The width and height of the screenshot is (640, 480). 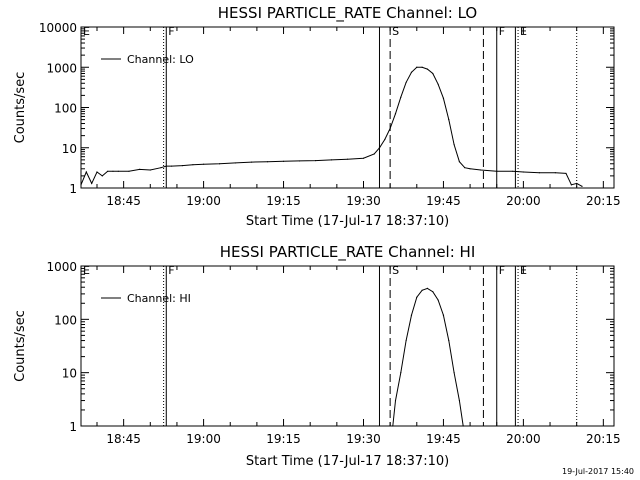 I want to click on chart-title: HESSI PARTICLE_RATE Channel: LO, so click(x=347, y=13).